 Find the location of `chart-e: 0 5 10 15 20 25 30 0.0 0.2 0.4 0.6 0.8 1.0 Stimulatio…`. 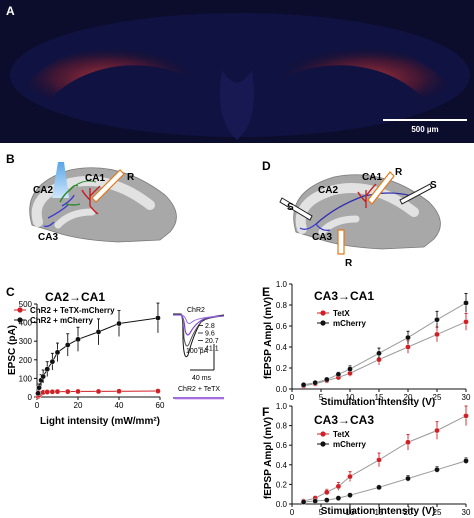

chart-e: 0 5 10 15 20 25 30 0.0 0.2 0.4 0.6 0.8 1.0 Stimulatio… is located at coordinates (367, 344).